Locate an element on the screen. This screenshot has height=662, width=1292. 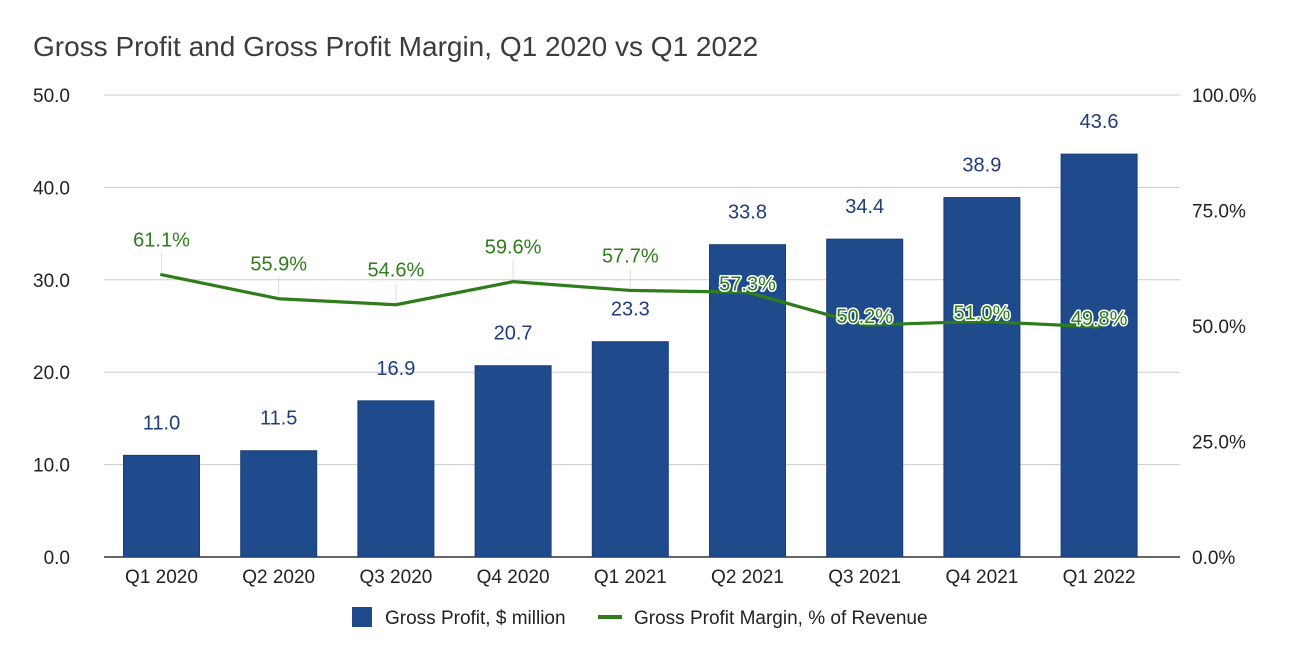
x-tick-label: Q2 2021 is located at coordinates (747, 577).